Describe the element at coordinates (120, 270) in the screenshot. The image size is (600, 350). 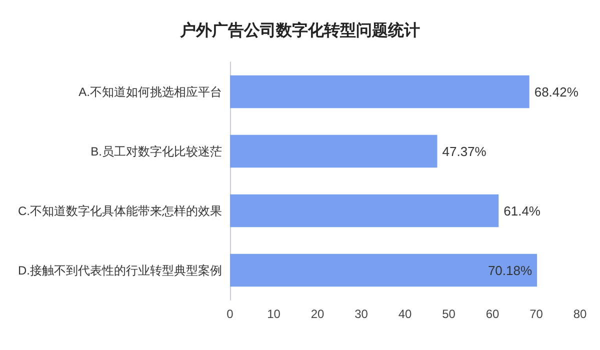
I see `y-tick-label: D.接触不到代表性的行业转型典型案例` at that location.